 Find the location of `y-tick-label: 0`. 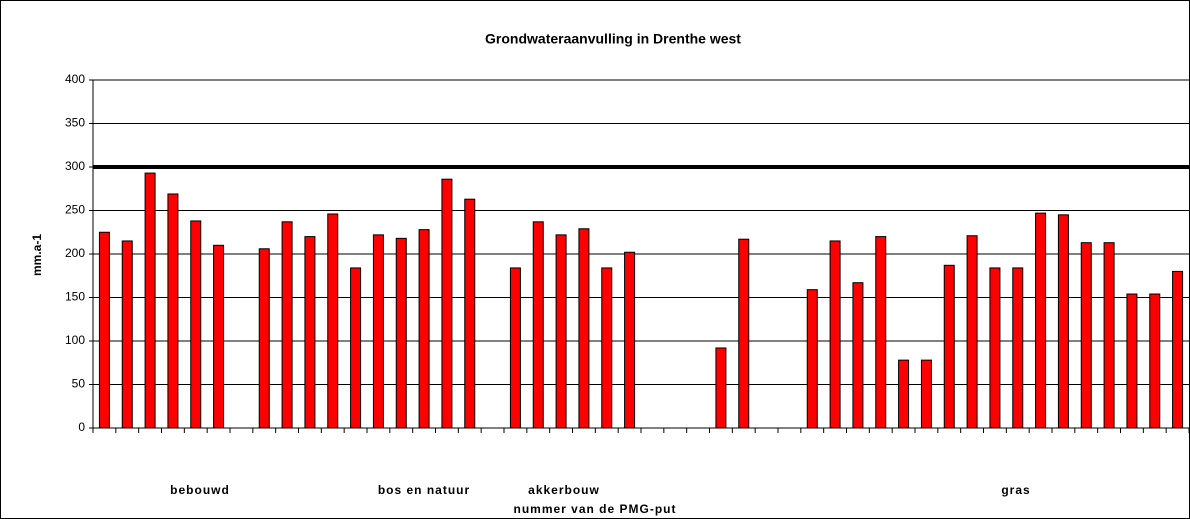

y-tick-label: 0 is located at coordinates (81, 427).